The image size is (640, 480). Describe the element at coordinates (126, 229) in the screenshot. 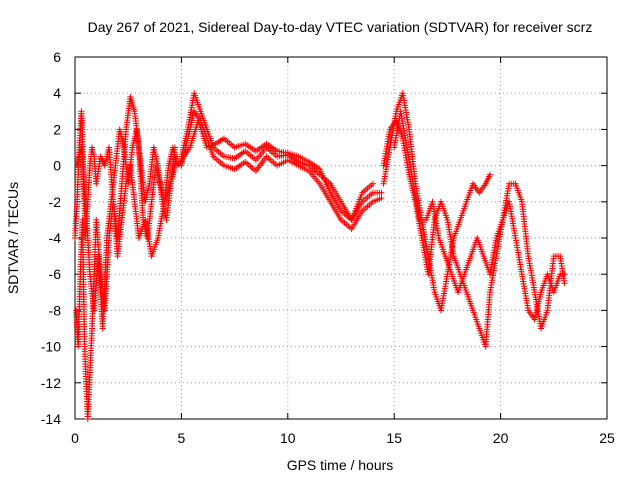

I see `series-early-c` at that location.